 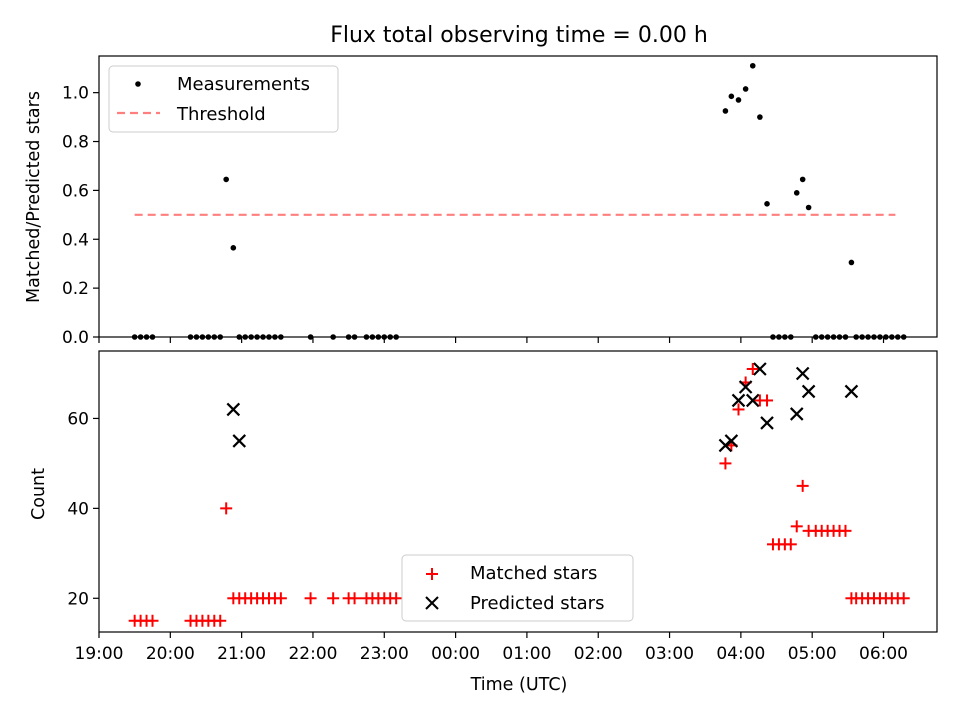 I want to click on x-tick-label: 04:00, so click(x=740, y=654).